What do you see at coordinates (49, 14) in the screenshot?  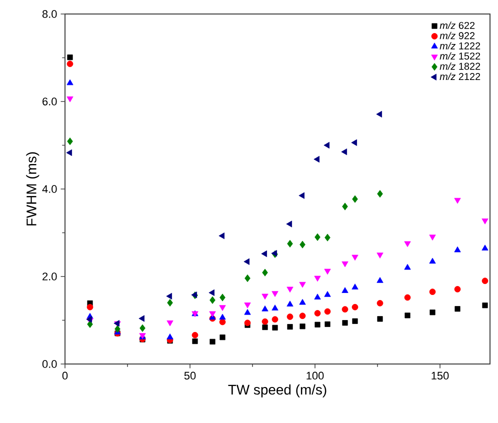 I see `y-tick-label: 8.0` at bounding box center [49, 14].